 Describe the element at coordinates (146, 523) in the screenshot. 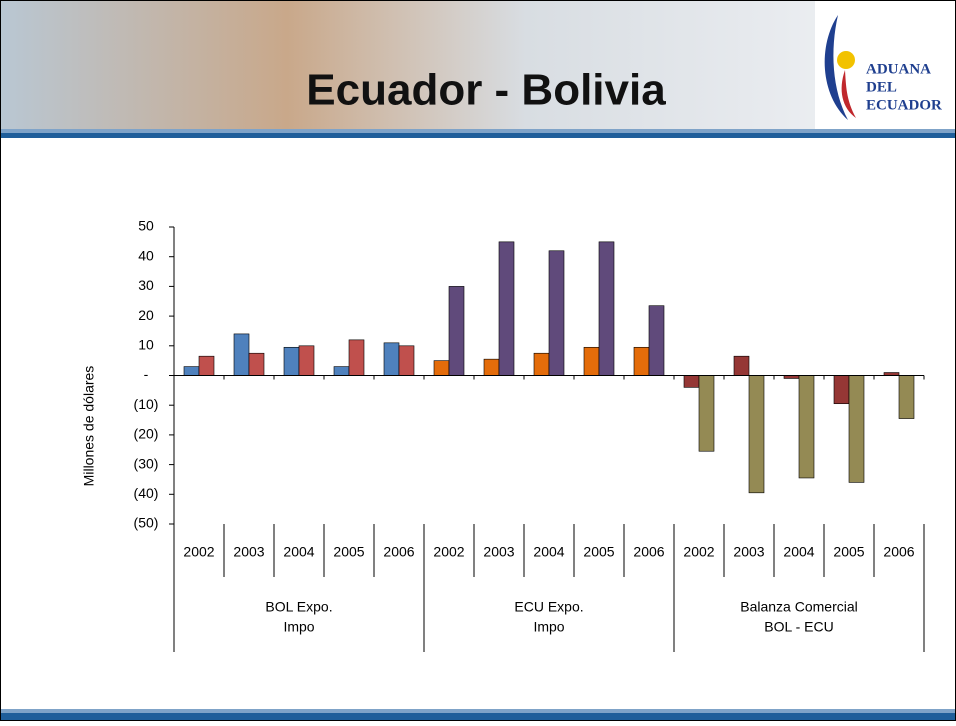

I see `y-tick-label: (50)` at that location.